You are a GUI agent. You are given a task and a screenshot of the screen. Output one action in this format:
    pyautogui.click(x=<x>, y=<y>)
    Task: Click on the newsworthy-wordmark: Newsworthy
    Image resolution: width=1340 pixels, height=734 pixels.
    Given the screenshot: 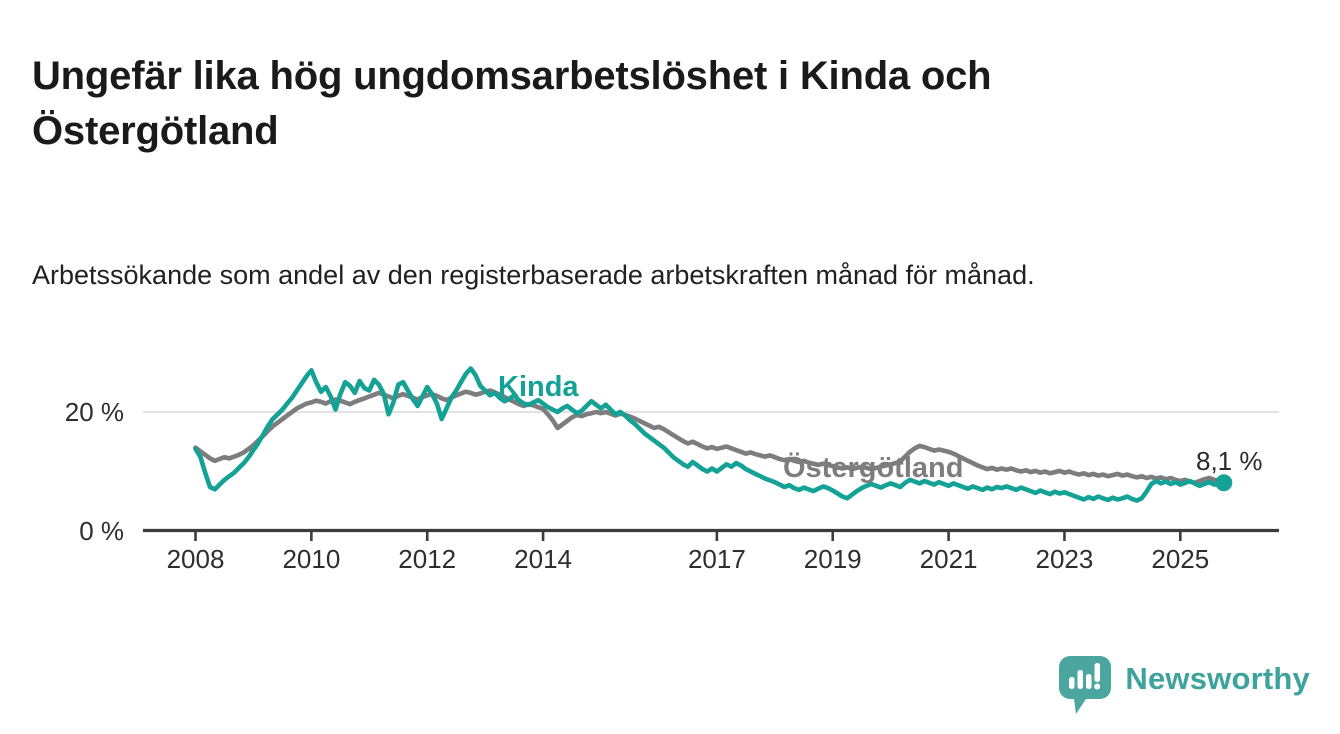 What is the action you would take?
    pyautogui.click(x=1217, y=678)
    